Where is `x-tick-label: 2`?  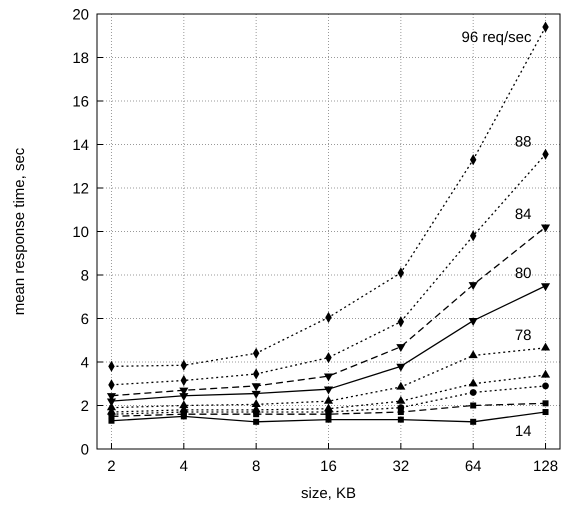 x-tick-label: 2 is located at coordinates (111, 466).